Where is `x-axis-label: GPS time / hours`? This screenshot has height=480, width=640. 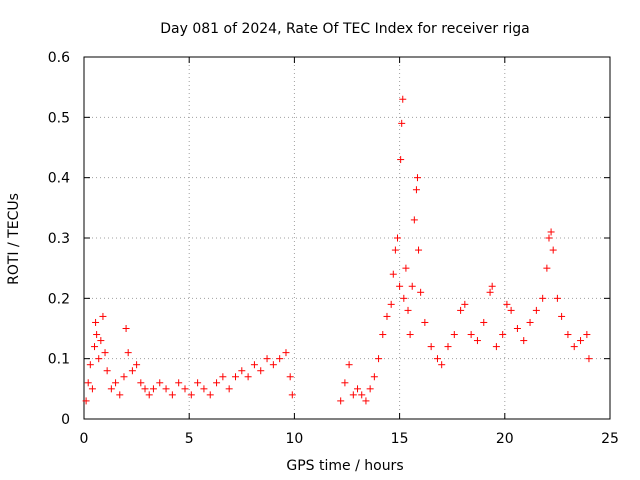
x-axis-label: GPS time / hours is located at coordinates (344, 466).